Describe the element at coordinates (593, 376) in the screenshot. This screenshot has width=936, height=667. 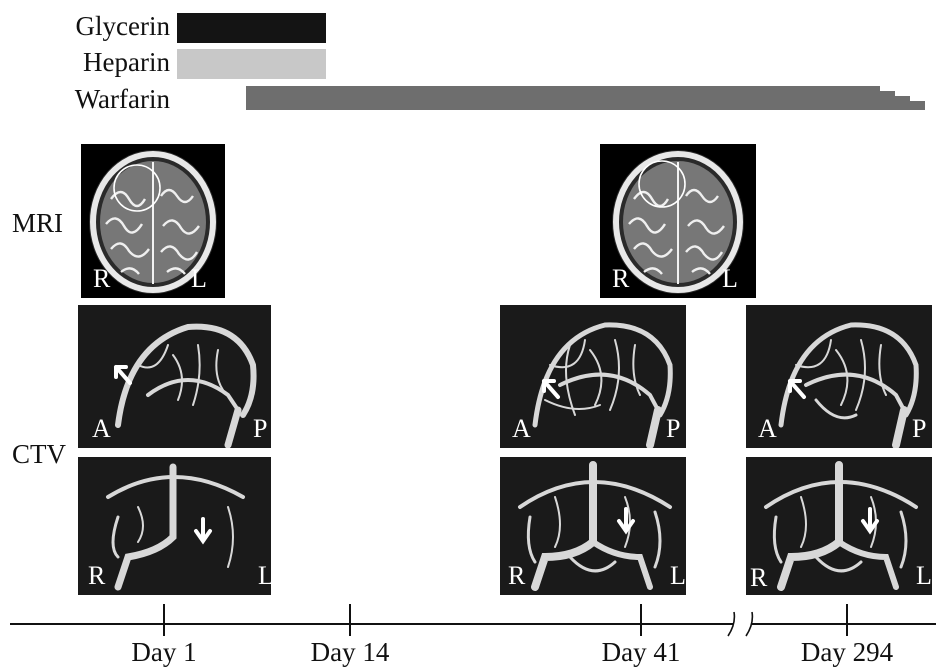
I see `ctv-lateral-day41-image: A P` at that location.